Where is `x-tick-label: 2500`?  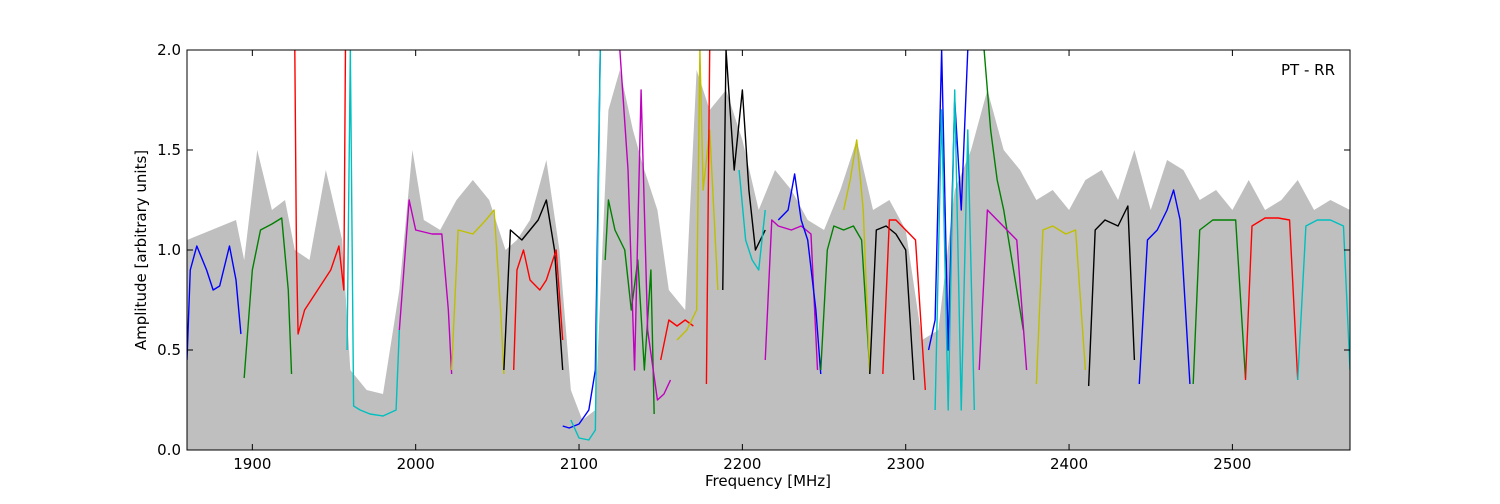 x-tick-label: 2500 is located at coordinates (1232, 464).